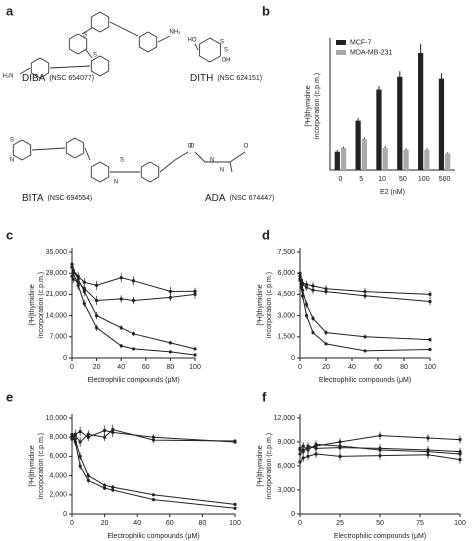 The width and height of the screenshot is (474, 541). What do you see at coordinates (10, 10) in the screenshot?
I see `panel-label: a` at bounding box center [10, 10].